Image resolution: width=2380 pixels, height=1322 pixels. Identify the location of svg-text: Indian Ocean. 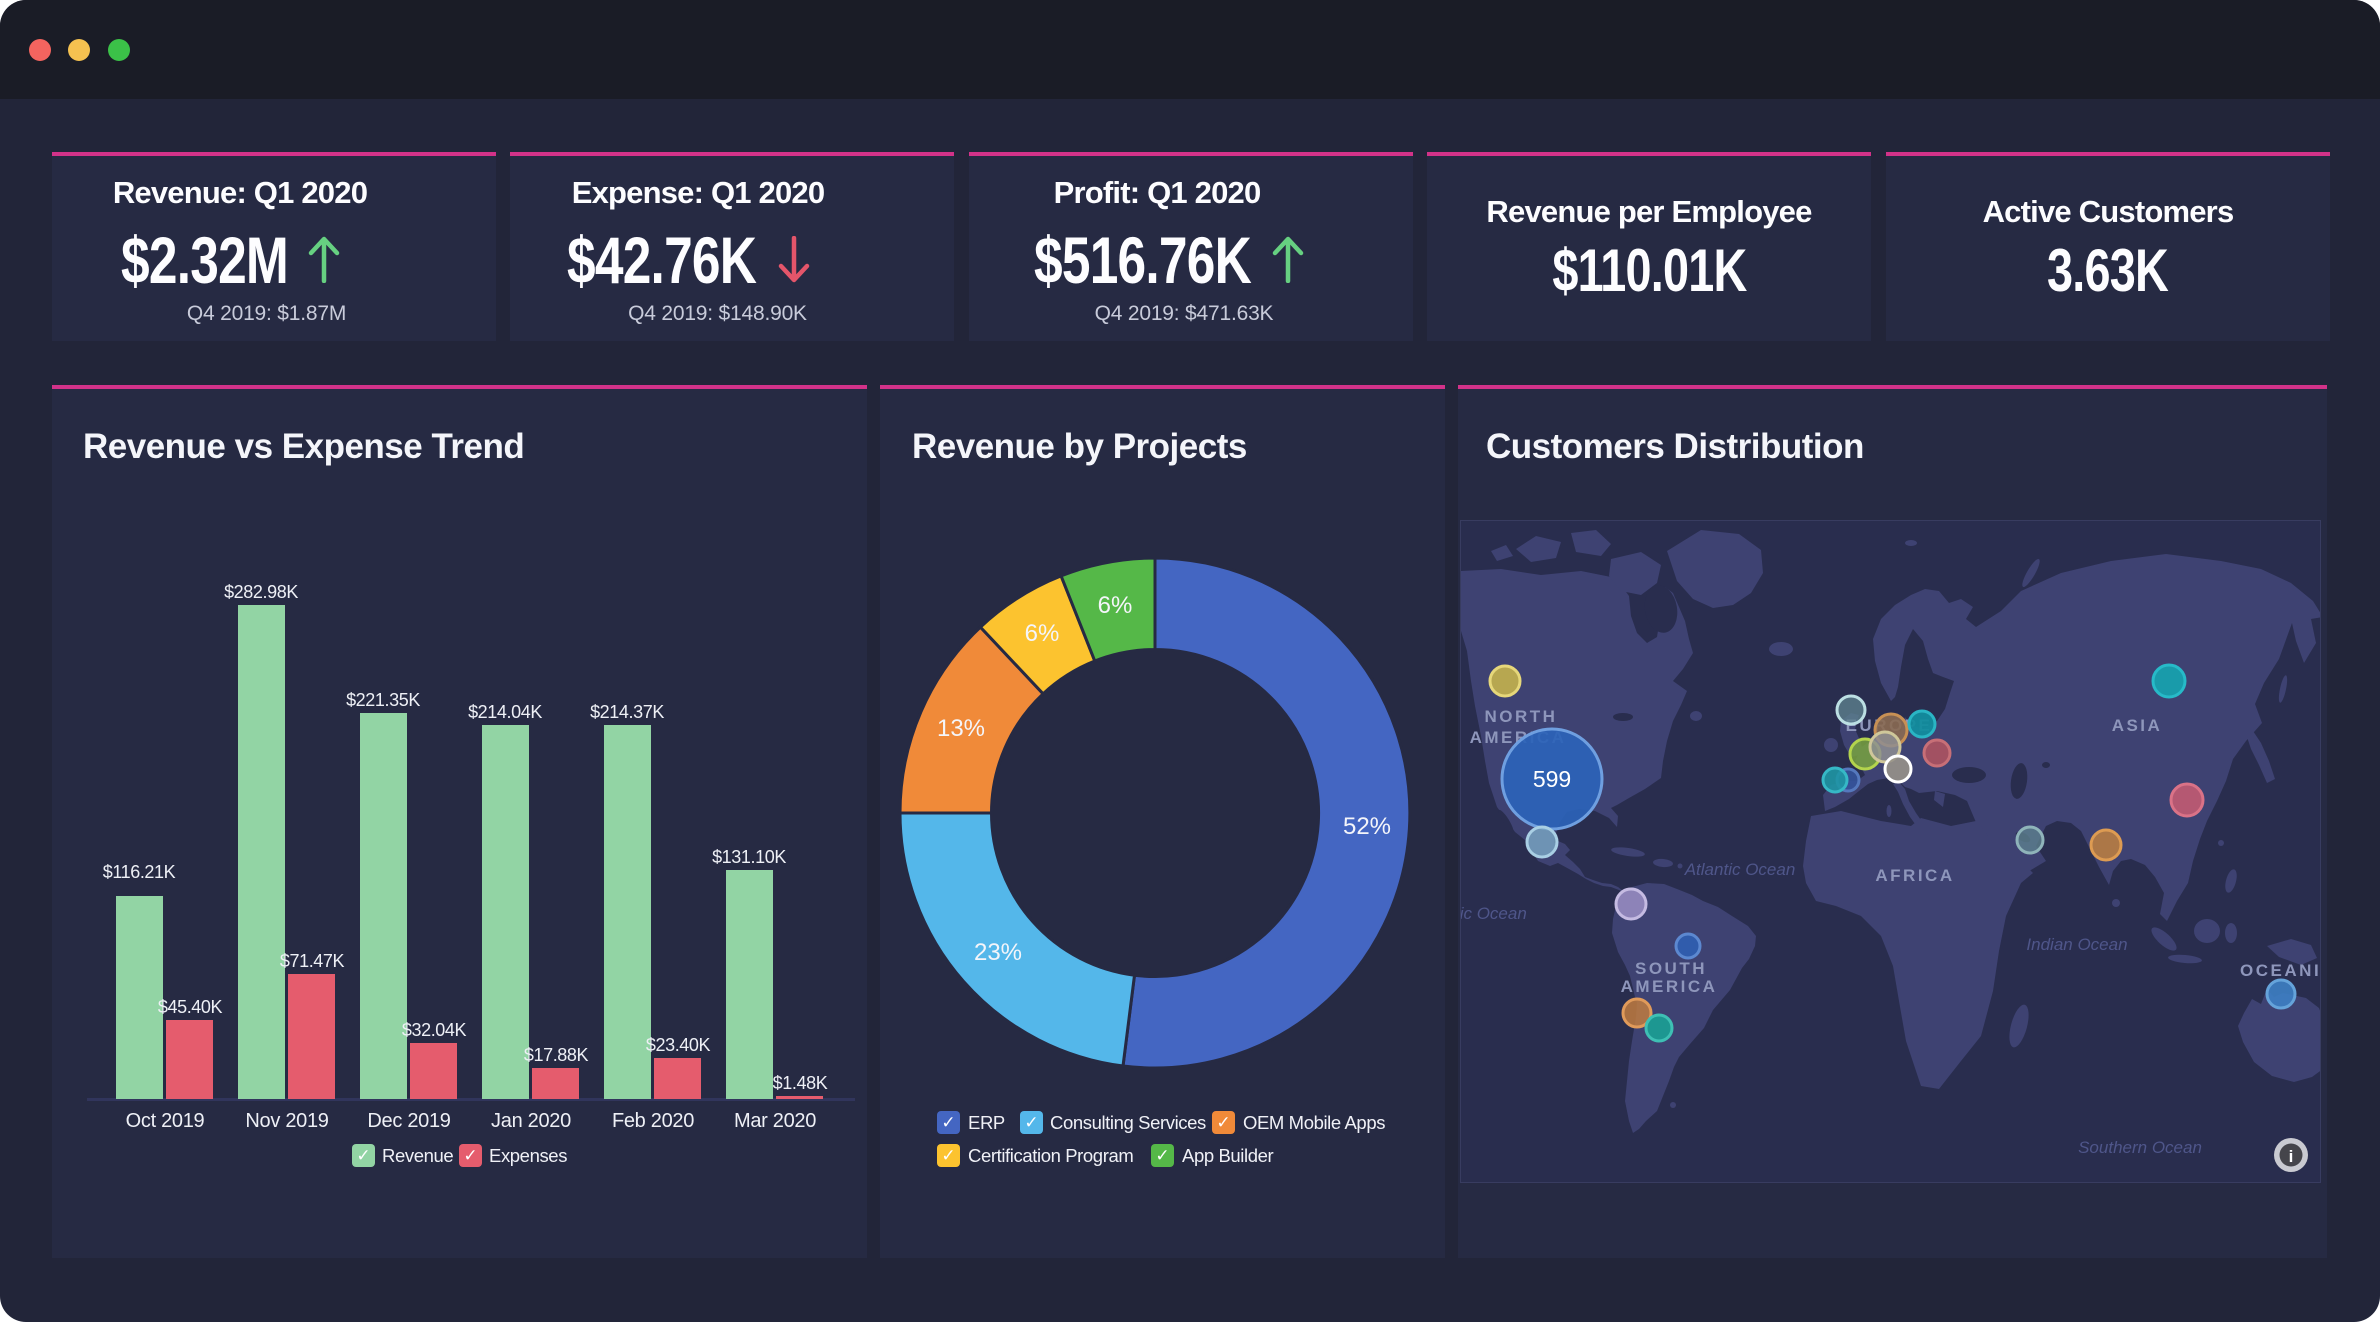
(2076, 944).